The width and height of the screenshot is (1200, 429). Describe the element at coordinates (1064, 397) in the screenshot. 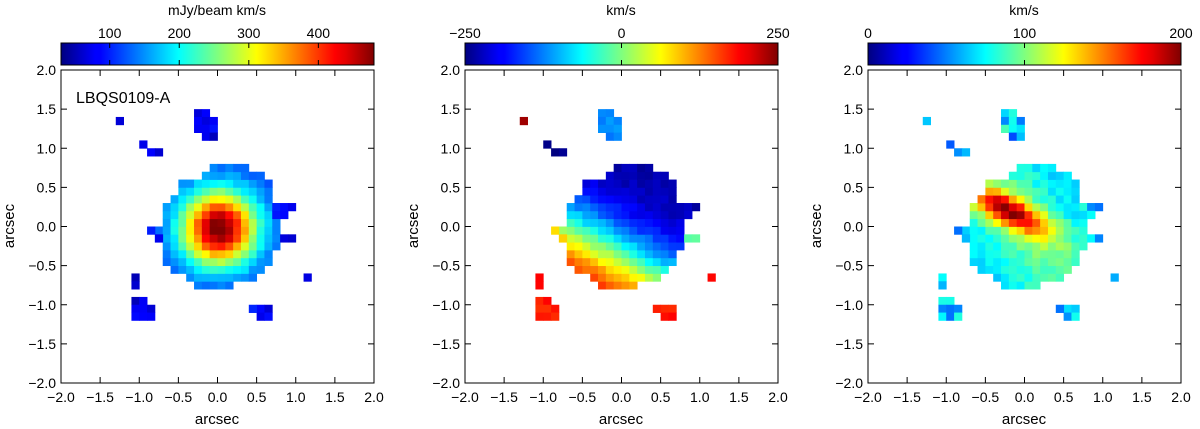

I see `x-tick-label: 0.5` at that location.